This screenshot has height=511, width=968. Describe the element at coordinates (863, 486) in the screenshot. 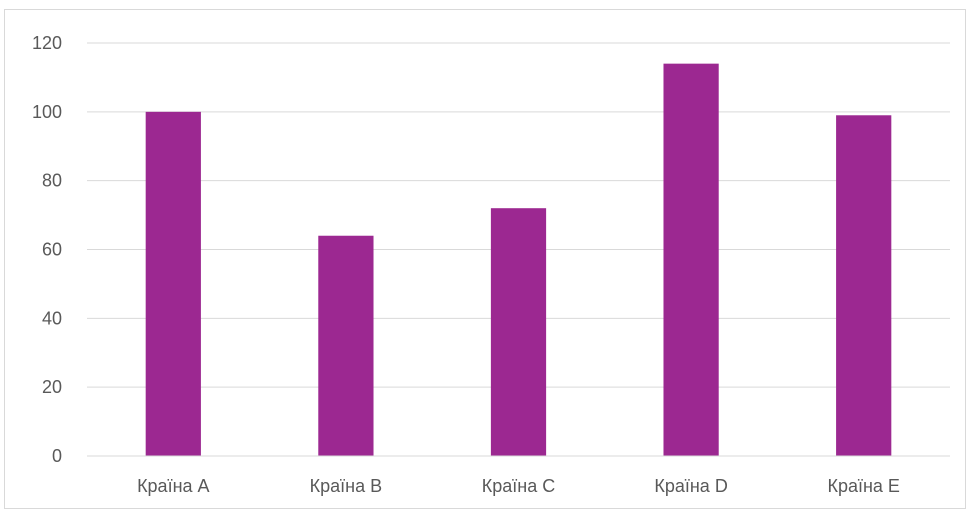

I see `x-tick-label: Країна E` at that location.